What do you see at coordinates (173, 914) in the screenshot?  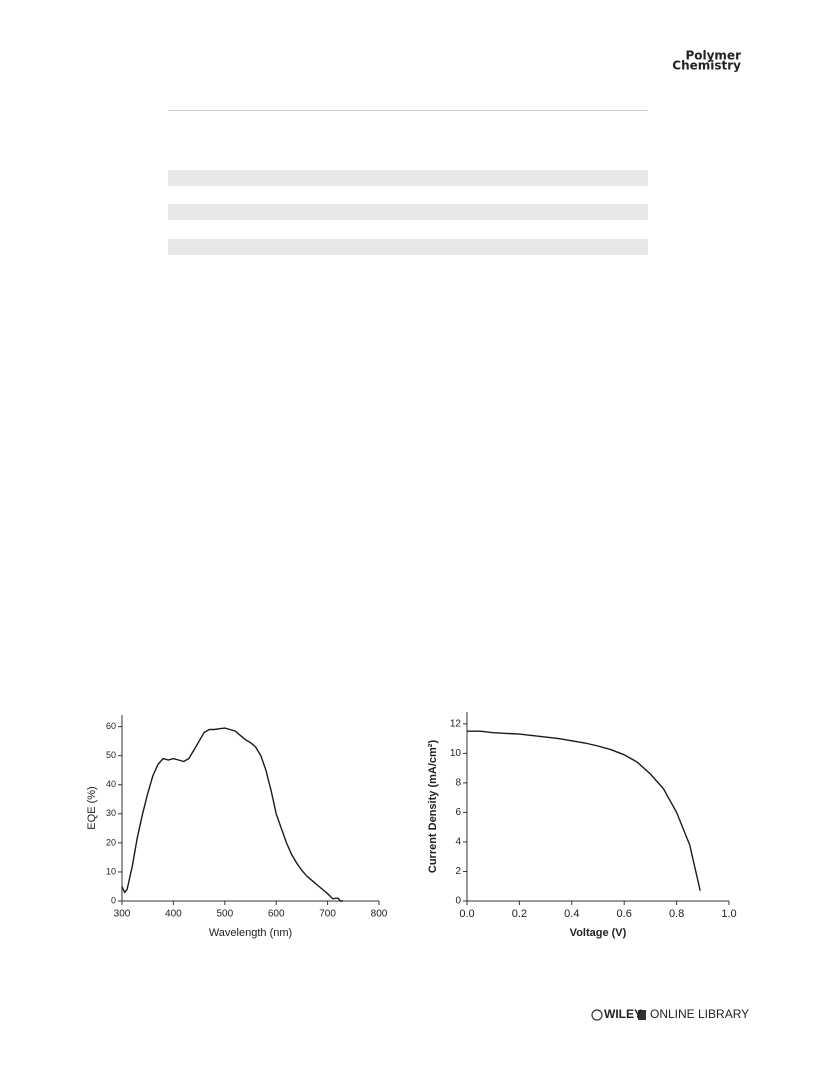 I see `x-tick-label: 400` at bounding box center [173, 914].